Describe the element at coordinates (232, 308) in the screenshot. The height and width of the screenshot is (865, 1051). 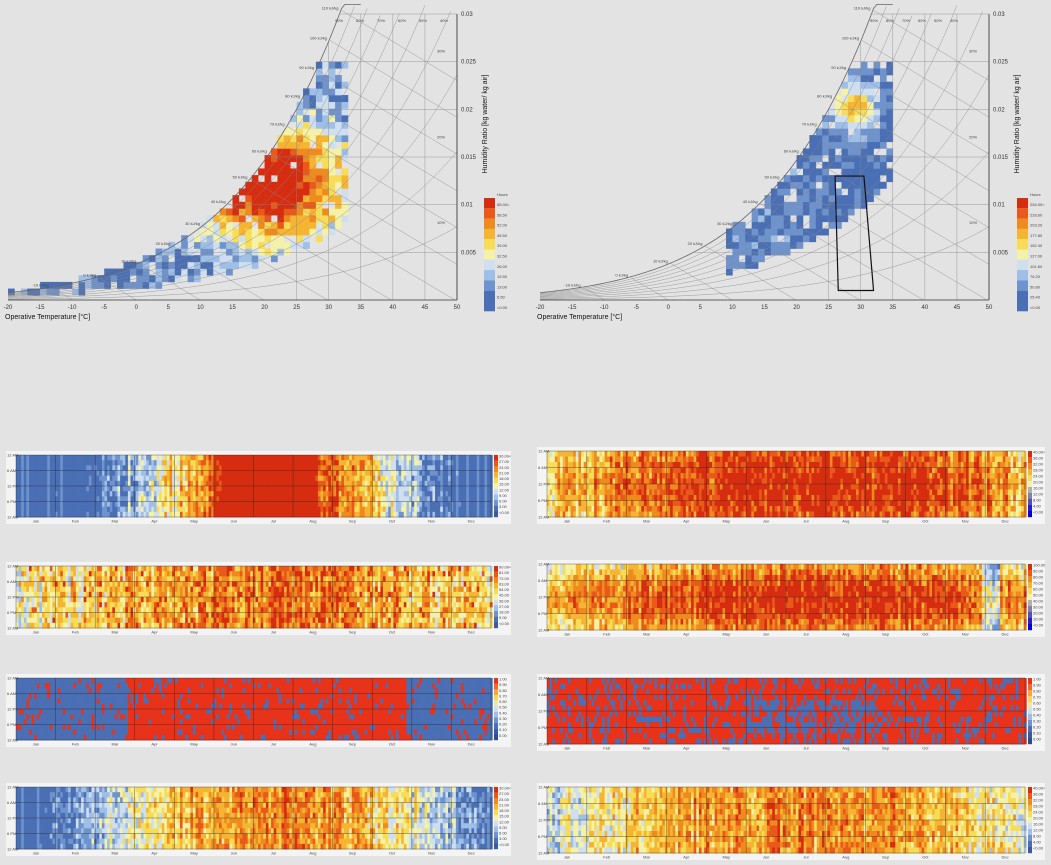
I see `x-tick-label: 15` at that location.